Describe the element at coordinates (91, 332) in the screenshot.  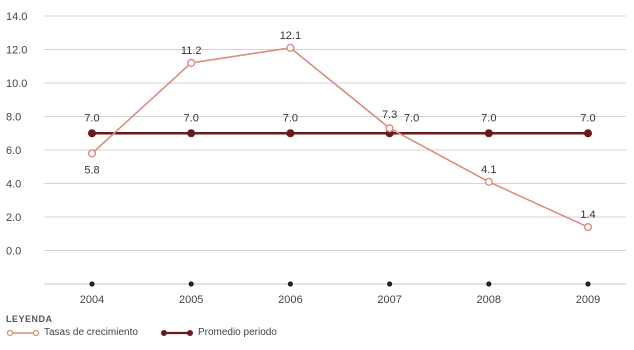
I see `legend-label-growth: Tasas de crecimiento` at that location.